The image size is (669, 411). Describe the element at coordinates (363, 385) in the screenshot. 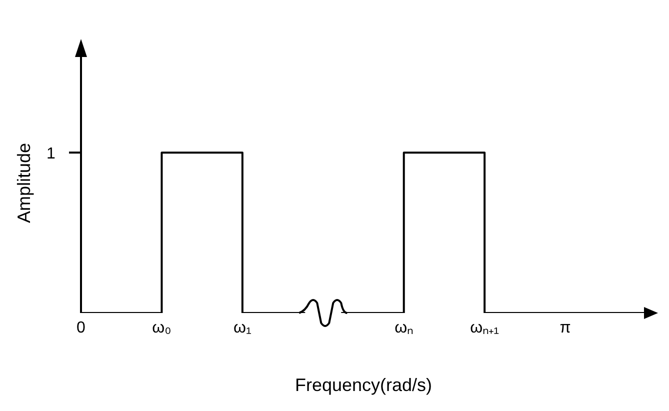

I see `x-axis-title: Frequency(rad/s)` at that location.